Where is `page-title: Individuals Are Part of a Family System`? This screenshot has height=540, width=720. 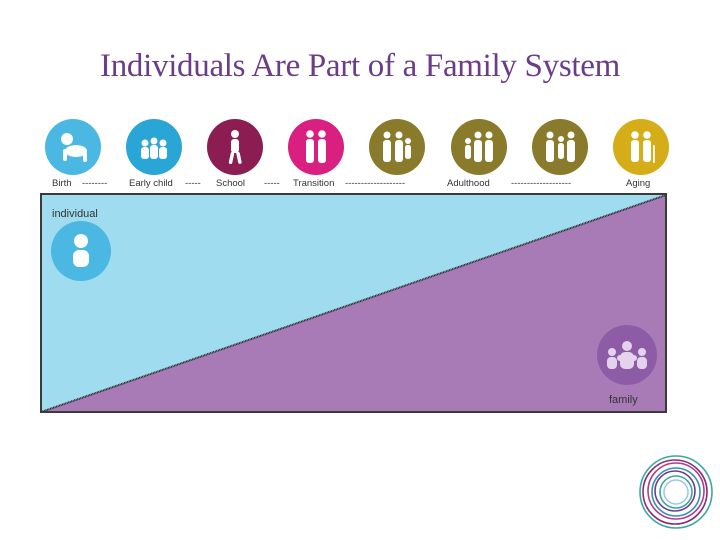
page-title: Individuals Are Part of a Family System is located at coordinates (360, 66).